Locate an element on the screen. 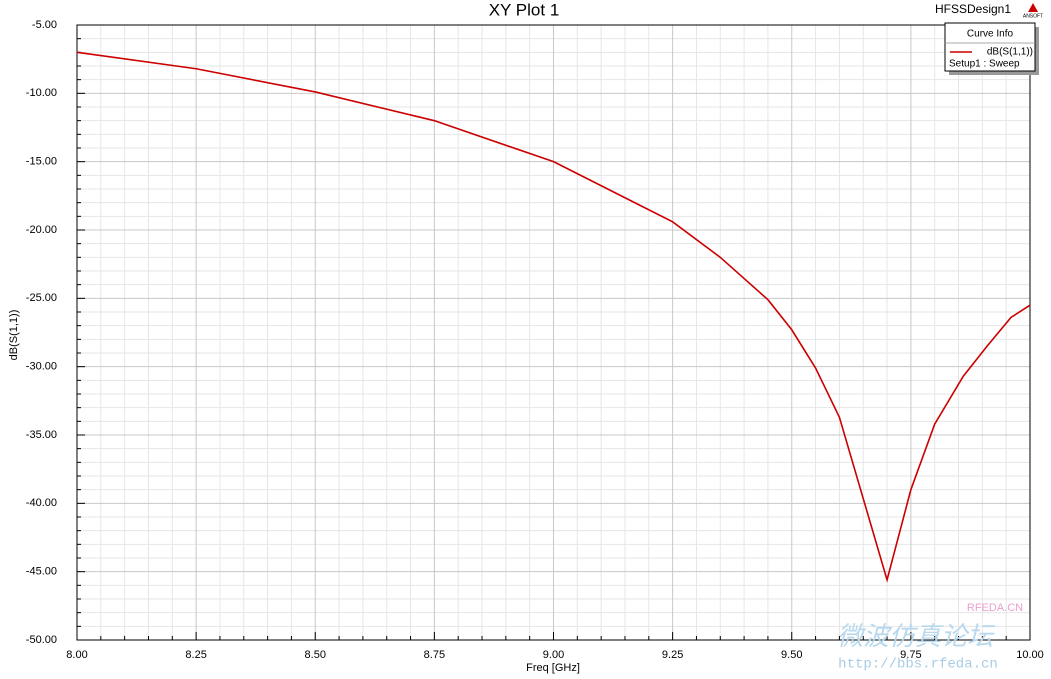  logo-icon is located at coordinates (1033, 7).